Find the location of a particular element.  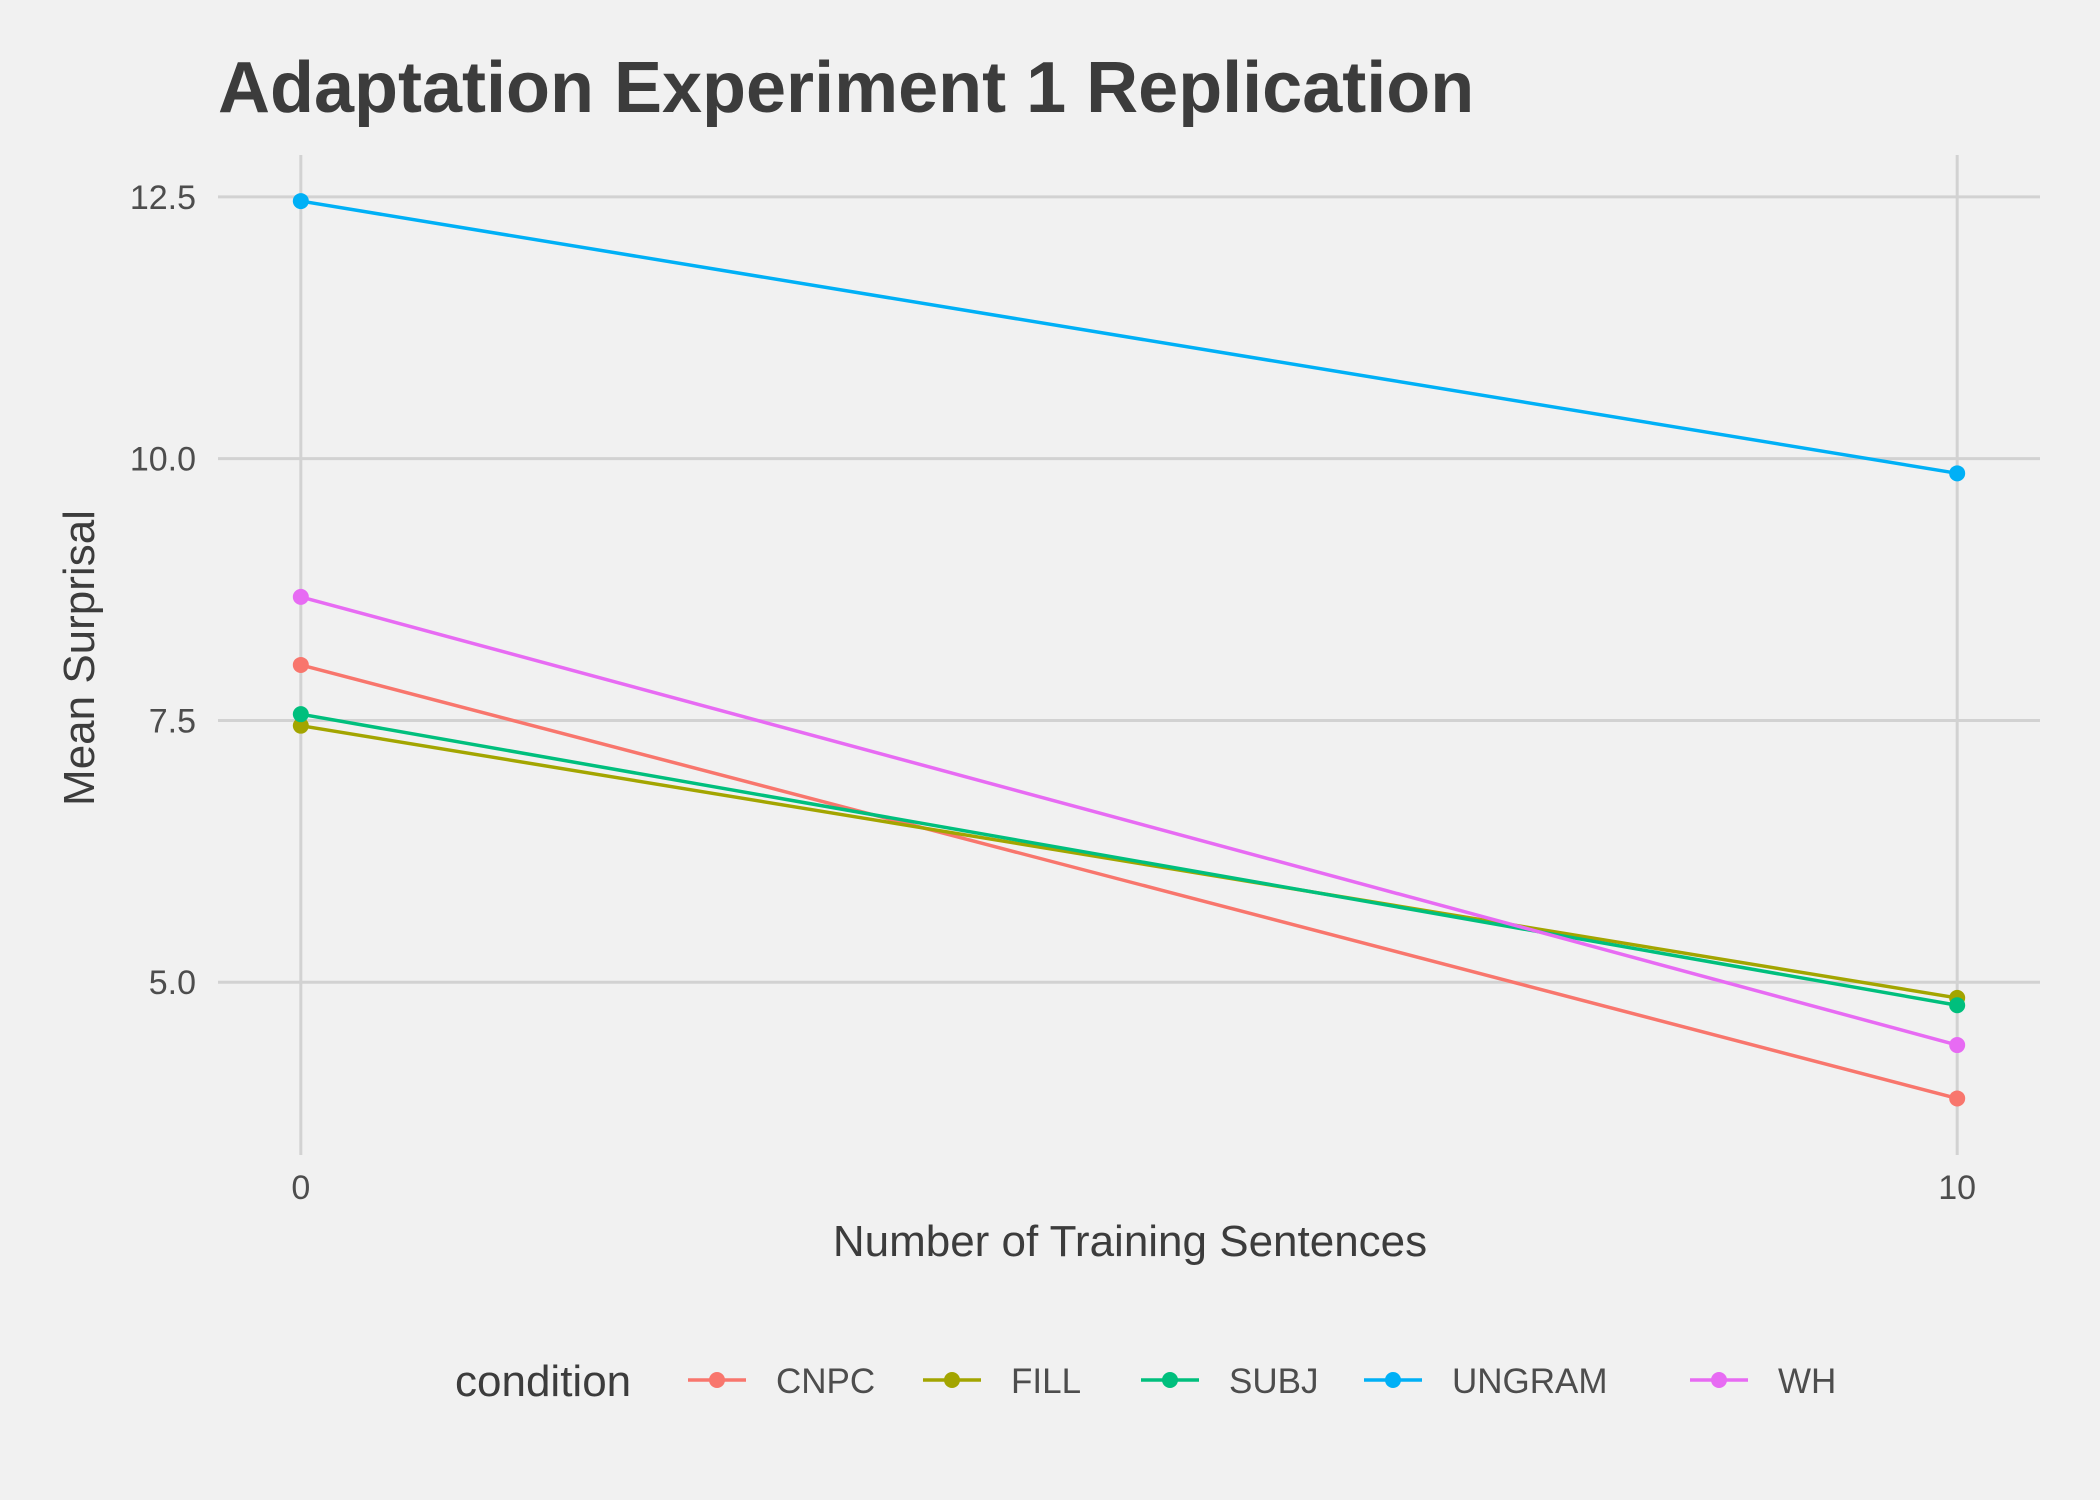

legend-label: CNPC is located at coordinates (825, 1381).